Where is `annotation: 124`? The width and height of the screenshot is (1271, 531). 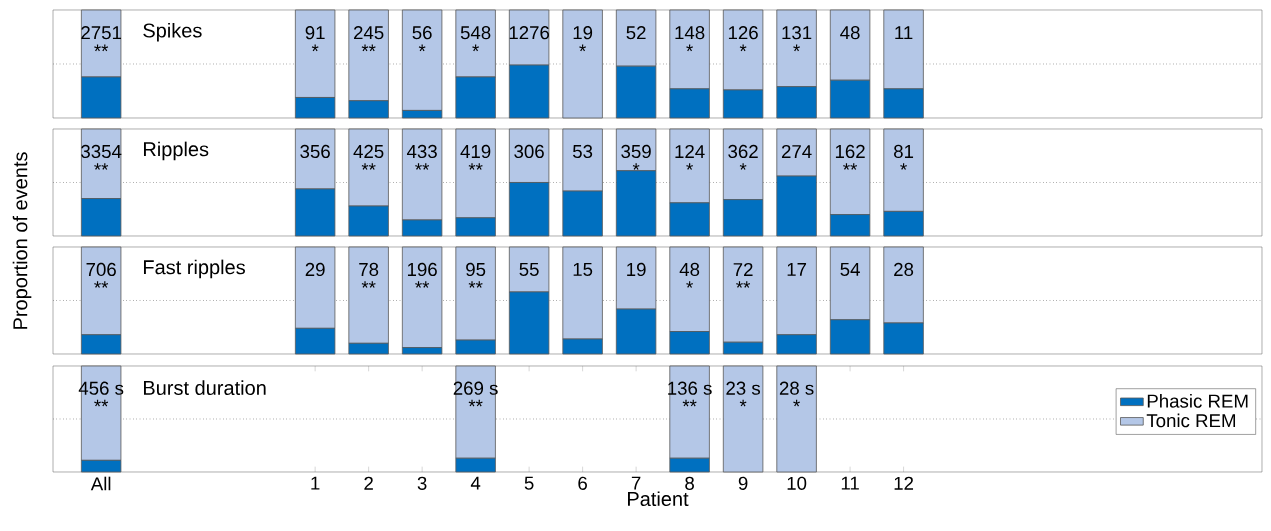
annotation: 124 is located at coordinates (690, 151).